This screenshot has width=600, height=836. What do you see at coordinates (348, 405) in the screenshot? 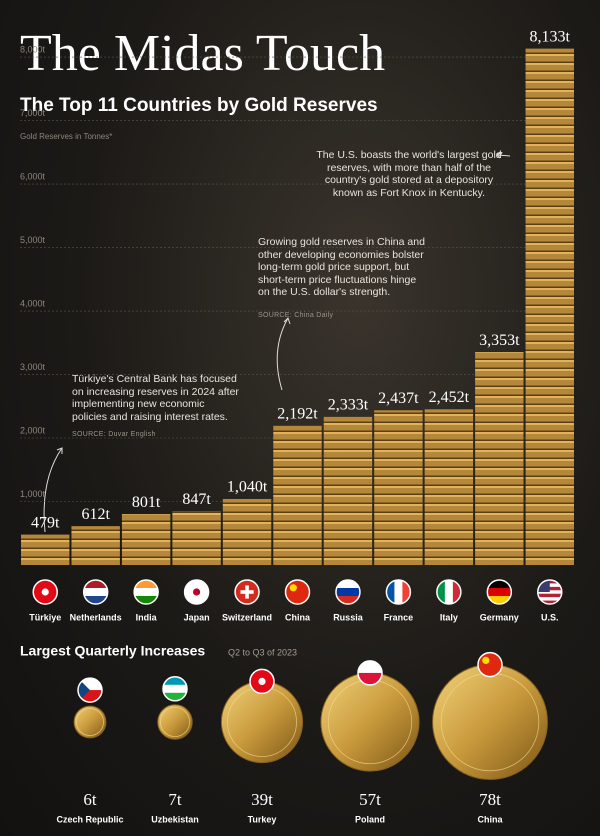
I see `value-label: 2,333t` at bounding box center [348, 405].